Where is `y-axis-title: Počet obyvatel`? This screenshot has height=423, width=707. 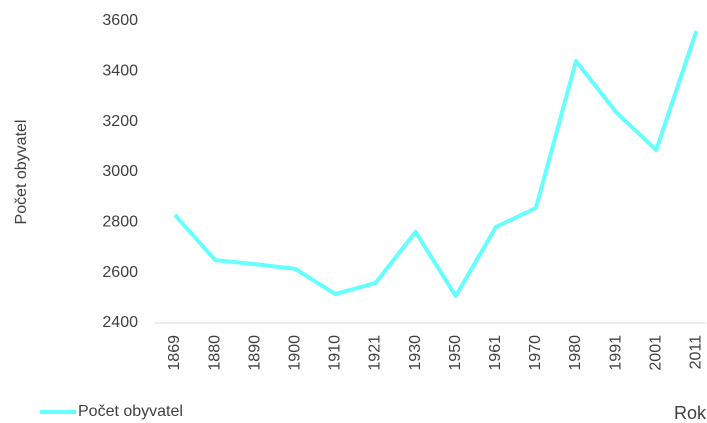
y-axis-title: Počet obyvatel is located at coordinates (21, 172).